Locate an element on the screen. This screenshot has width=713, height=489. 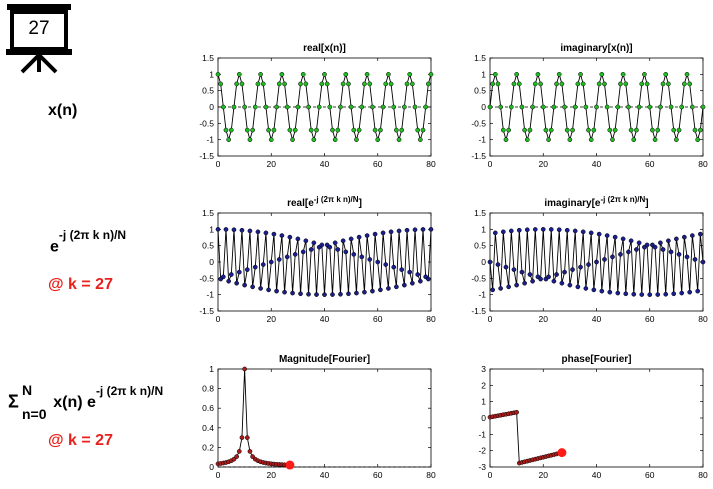
x-tick-label: 20 is located at coordinates (272, 319).